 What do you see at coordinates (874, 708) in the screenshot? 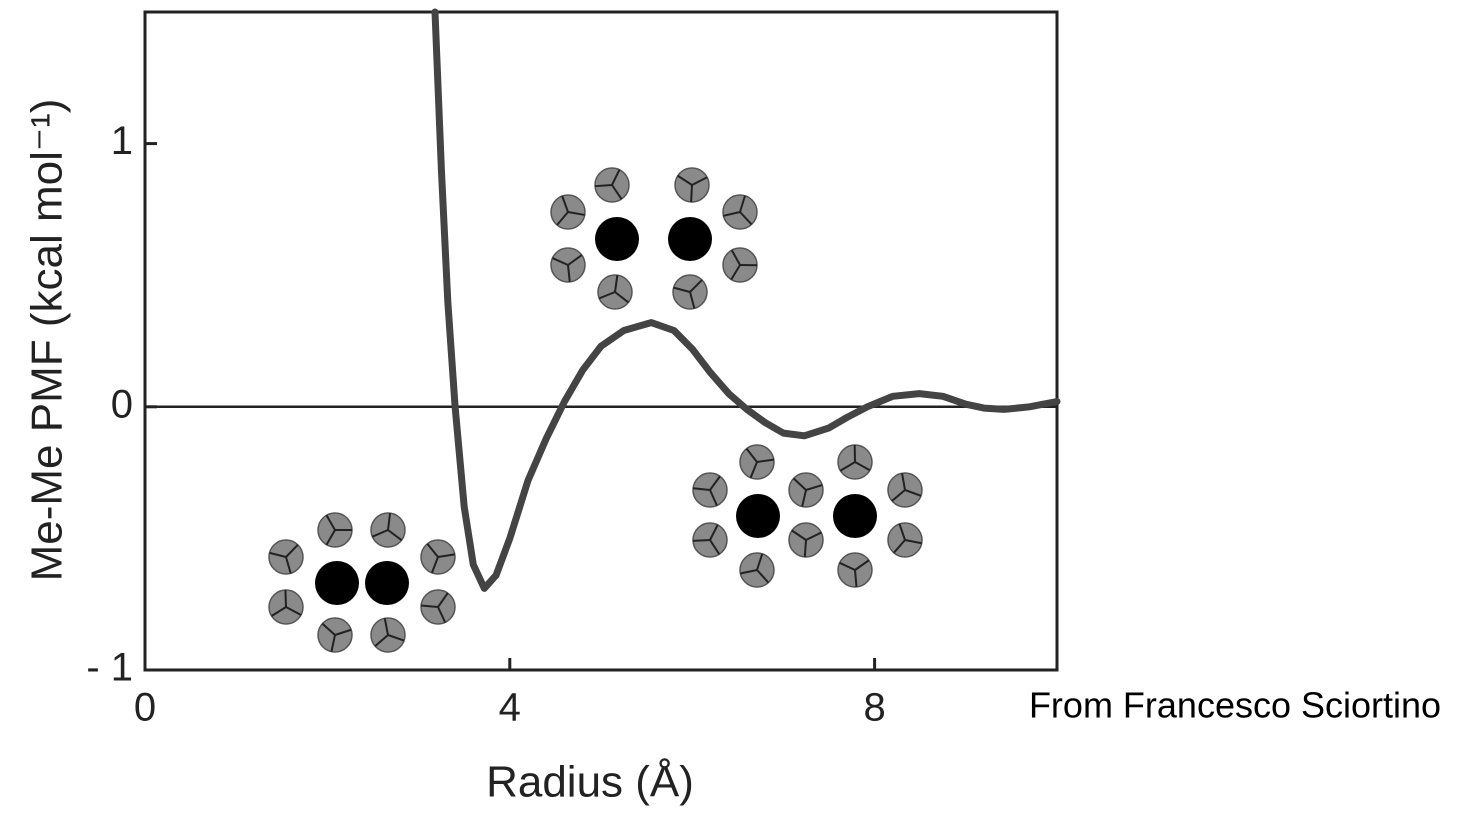
I see `x-tick-label: 8` at bounding box center [874, 708].